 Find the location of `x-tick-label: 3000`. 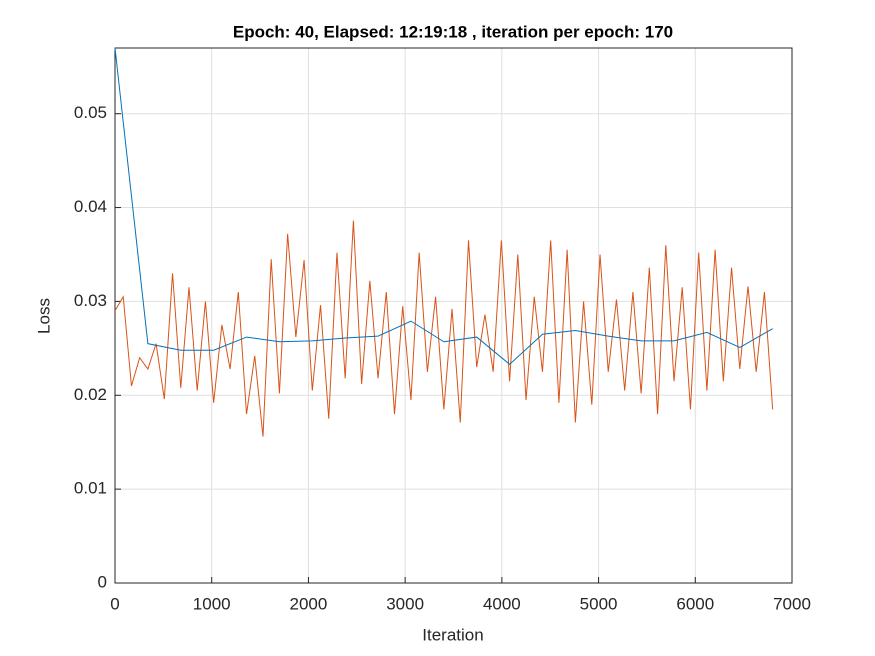

x-tick-label: 3000 is located at coordinates (405, 603).